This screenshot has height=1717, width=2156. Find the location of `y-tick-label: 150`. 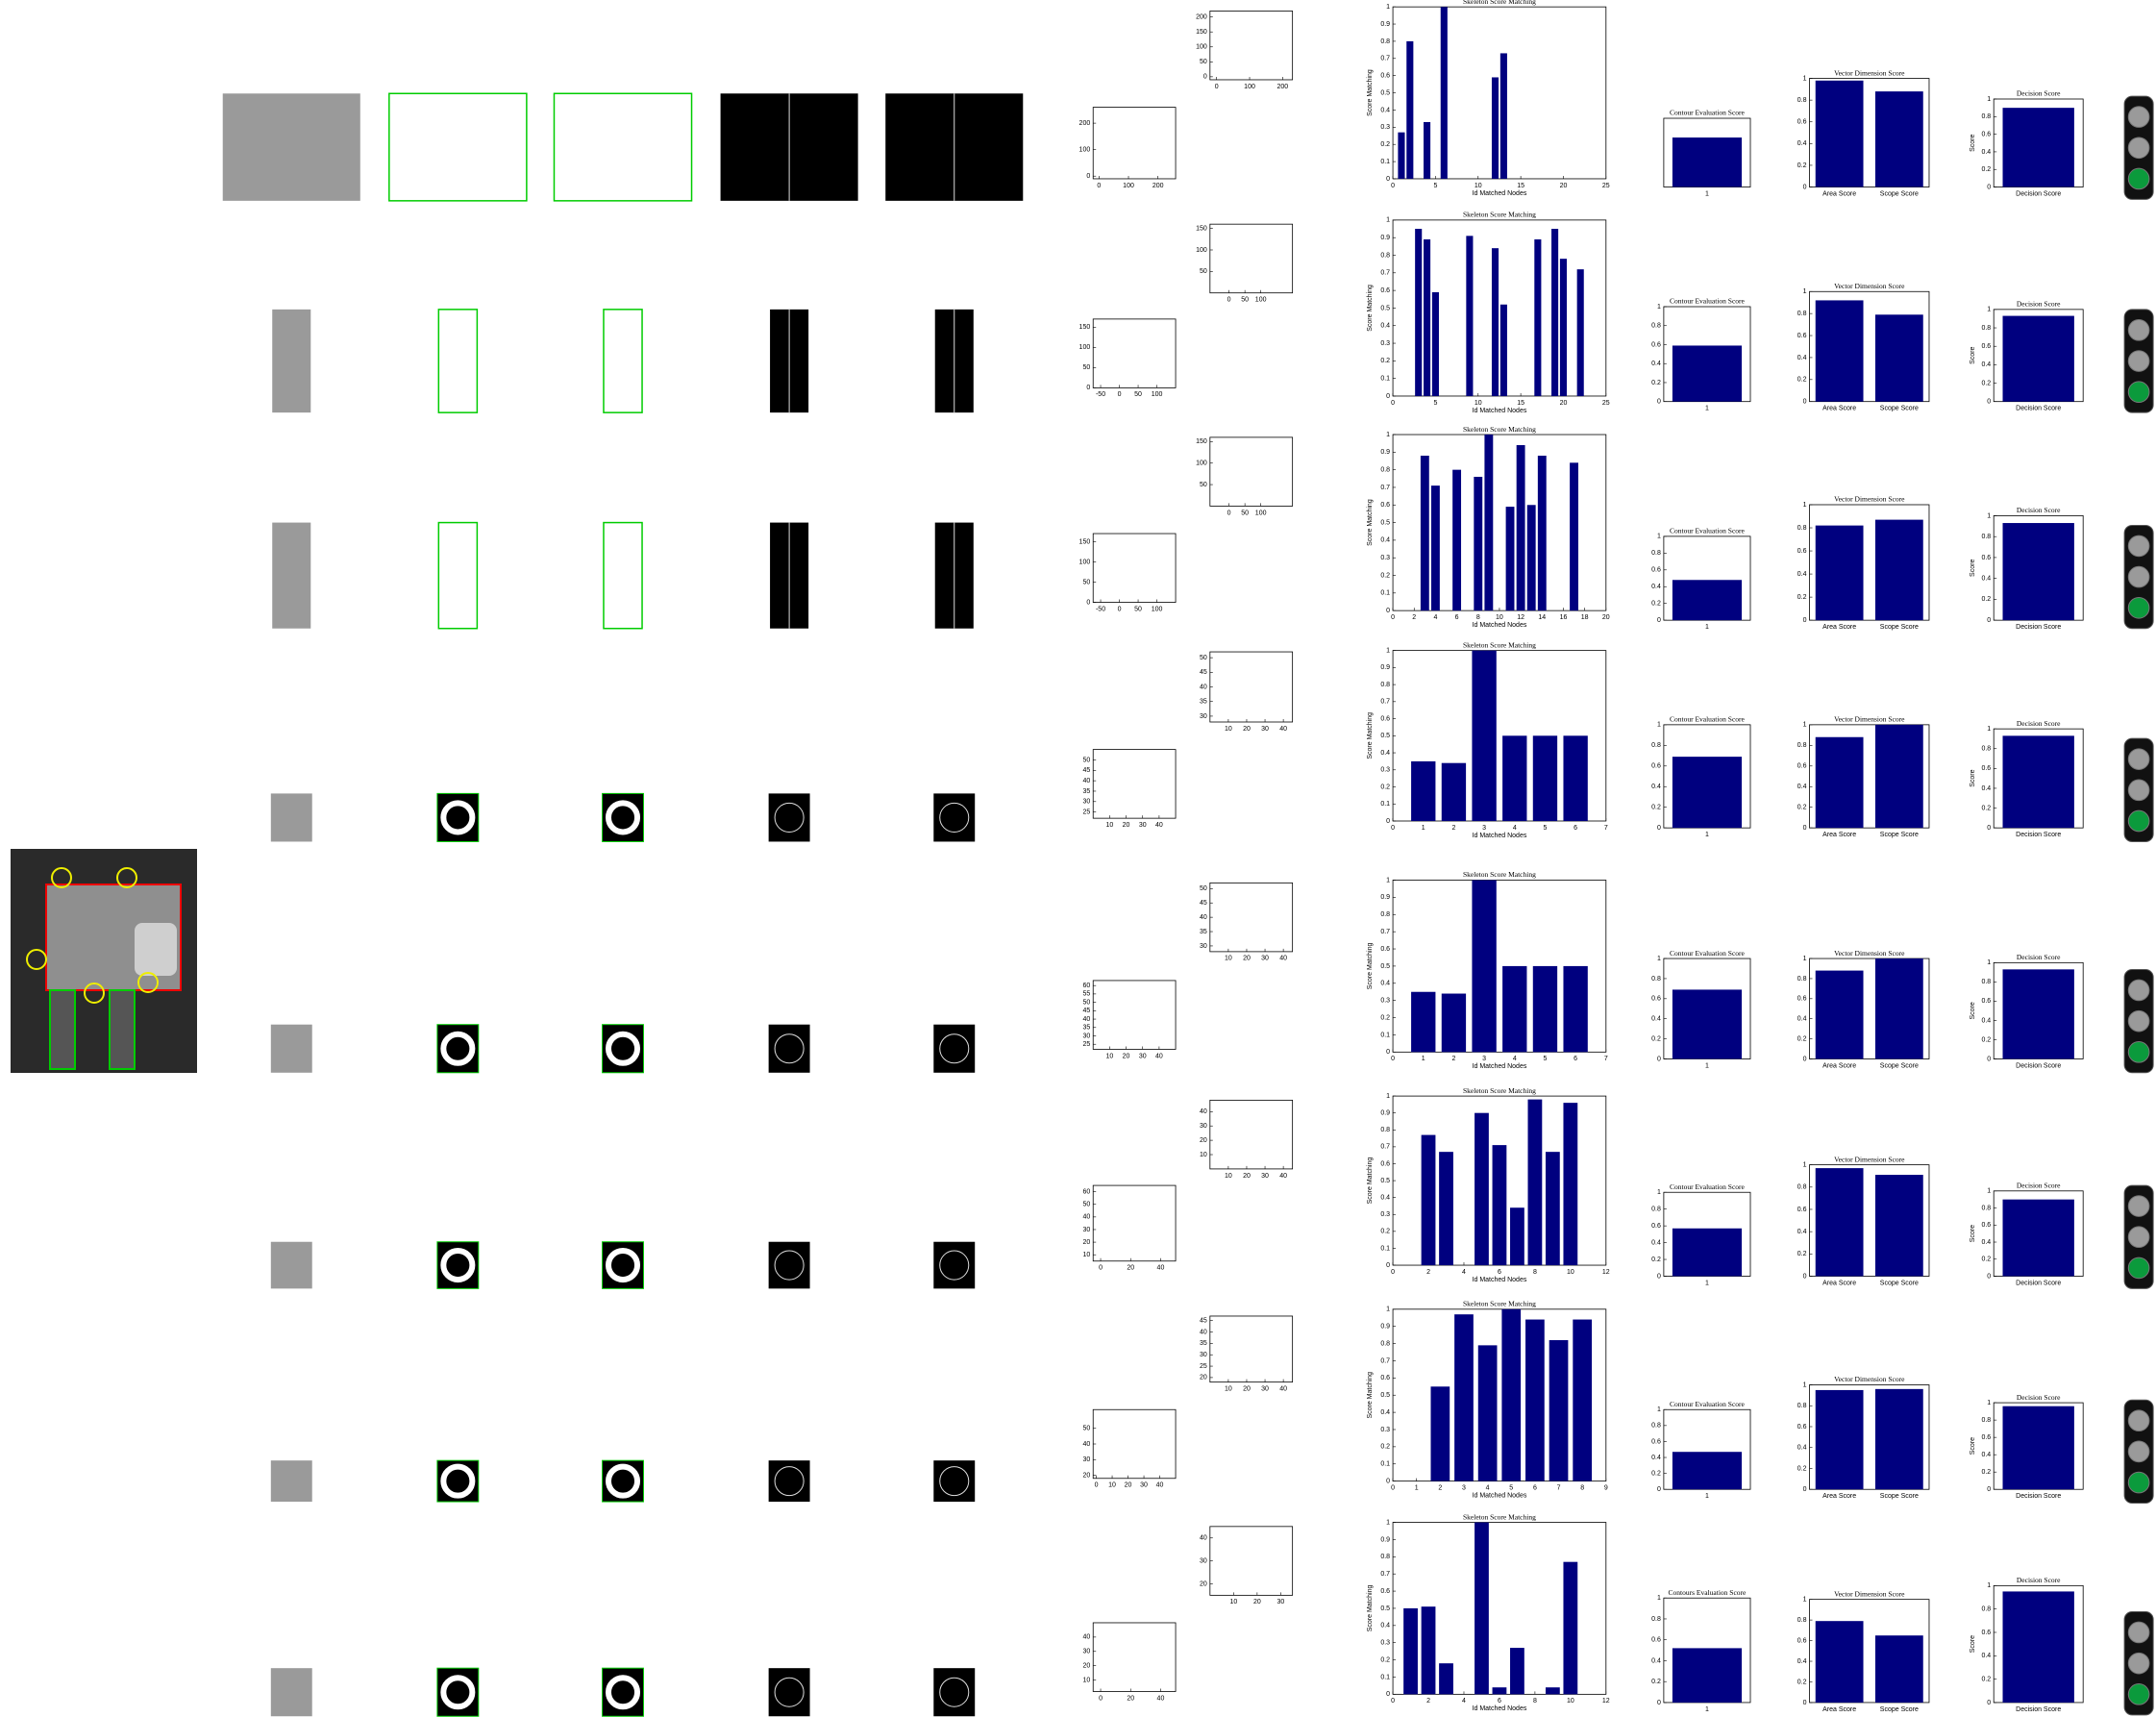

y-tick-label: 150 is located at coordinates (1201, 32).